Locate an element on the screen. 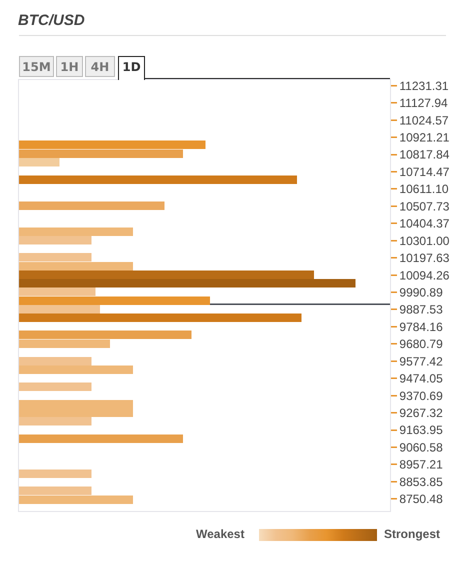 This screenshot has width=450, height=574. y-tick-label: 10197.63 is located at coordinates (424, 258).